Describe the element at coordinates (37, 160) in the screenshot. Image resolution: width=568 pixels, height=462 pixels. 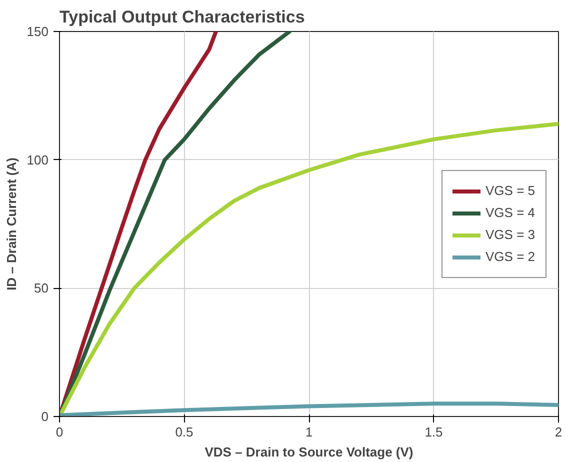
I see `y-tick-label: 100` at that location.